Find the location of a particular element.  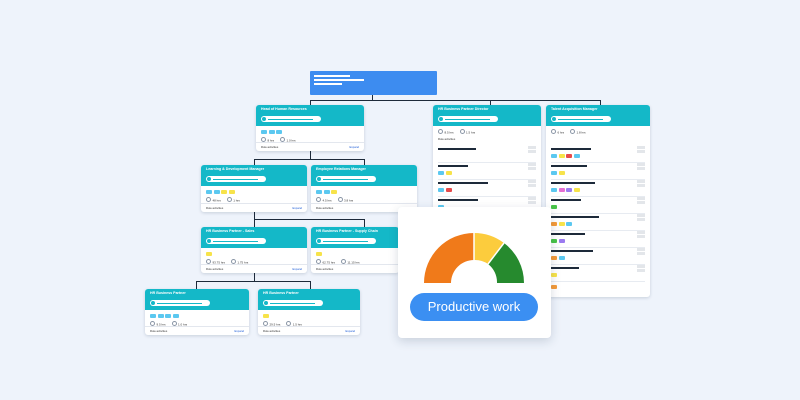

metrics: 8.5 hrs 1.5 hrs is located at coordinates (459, 132).